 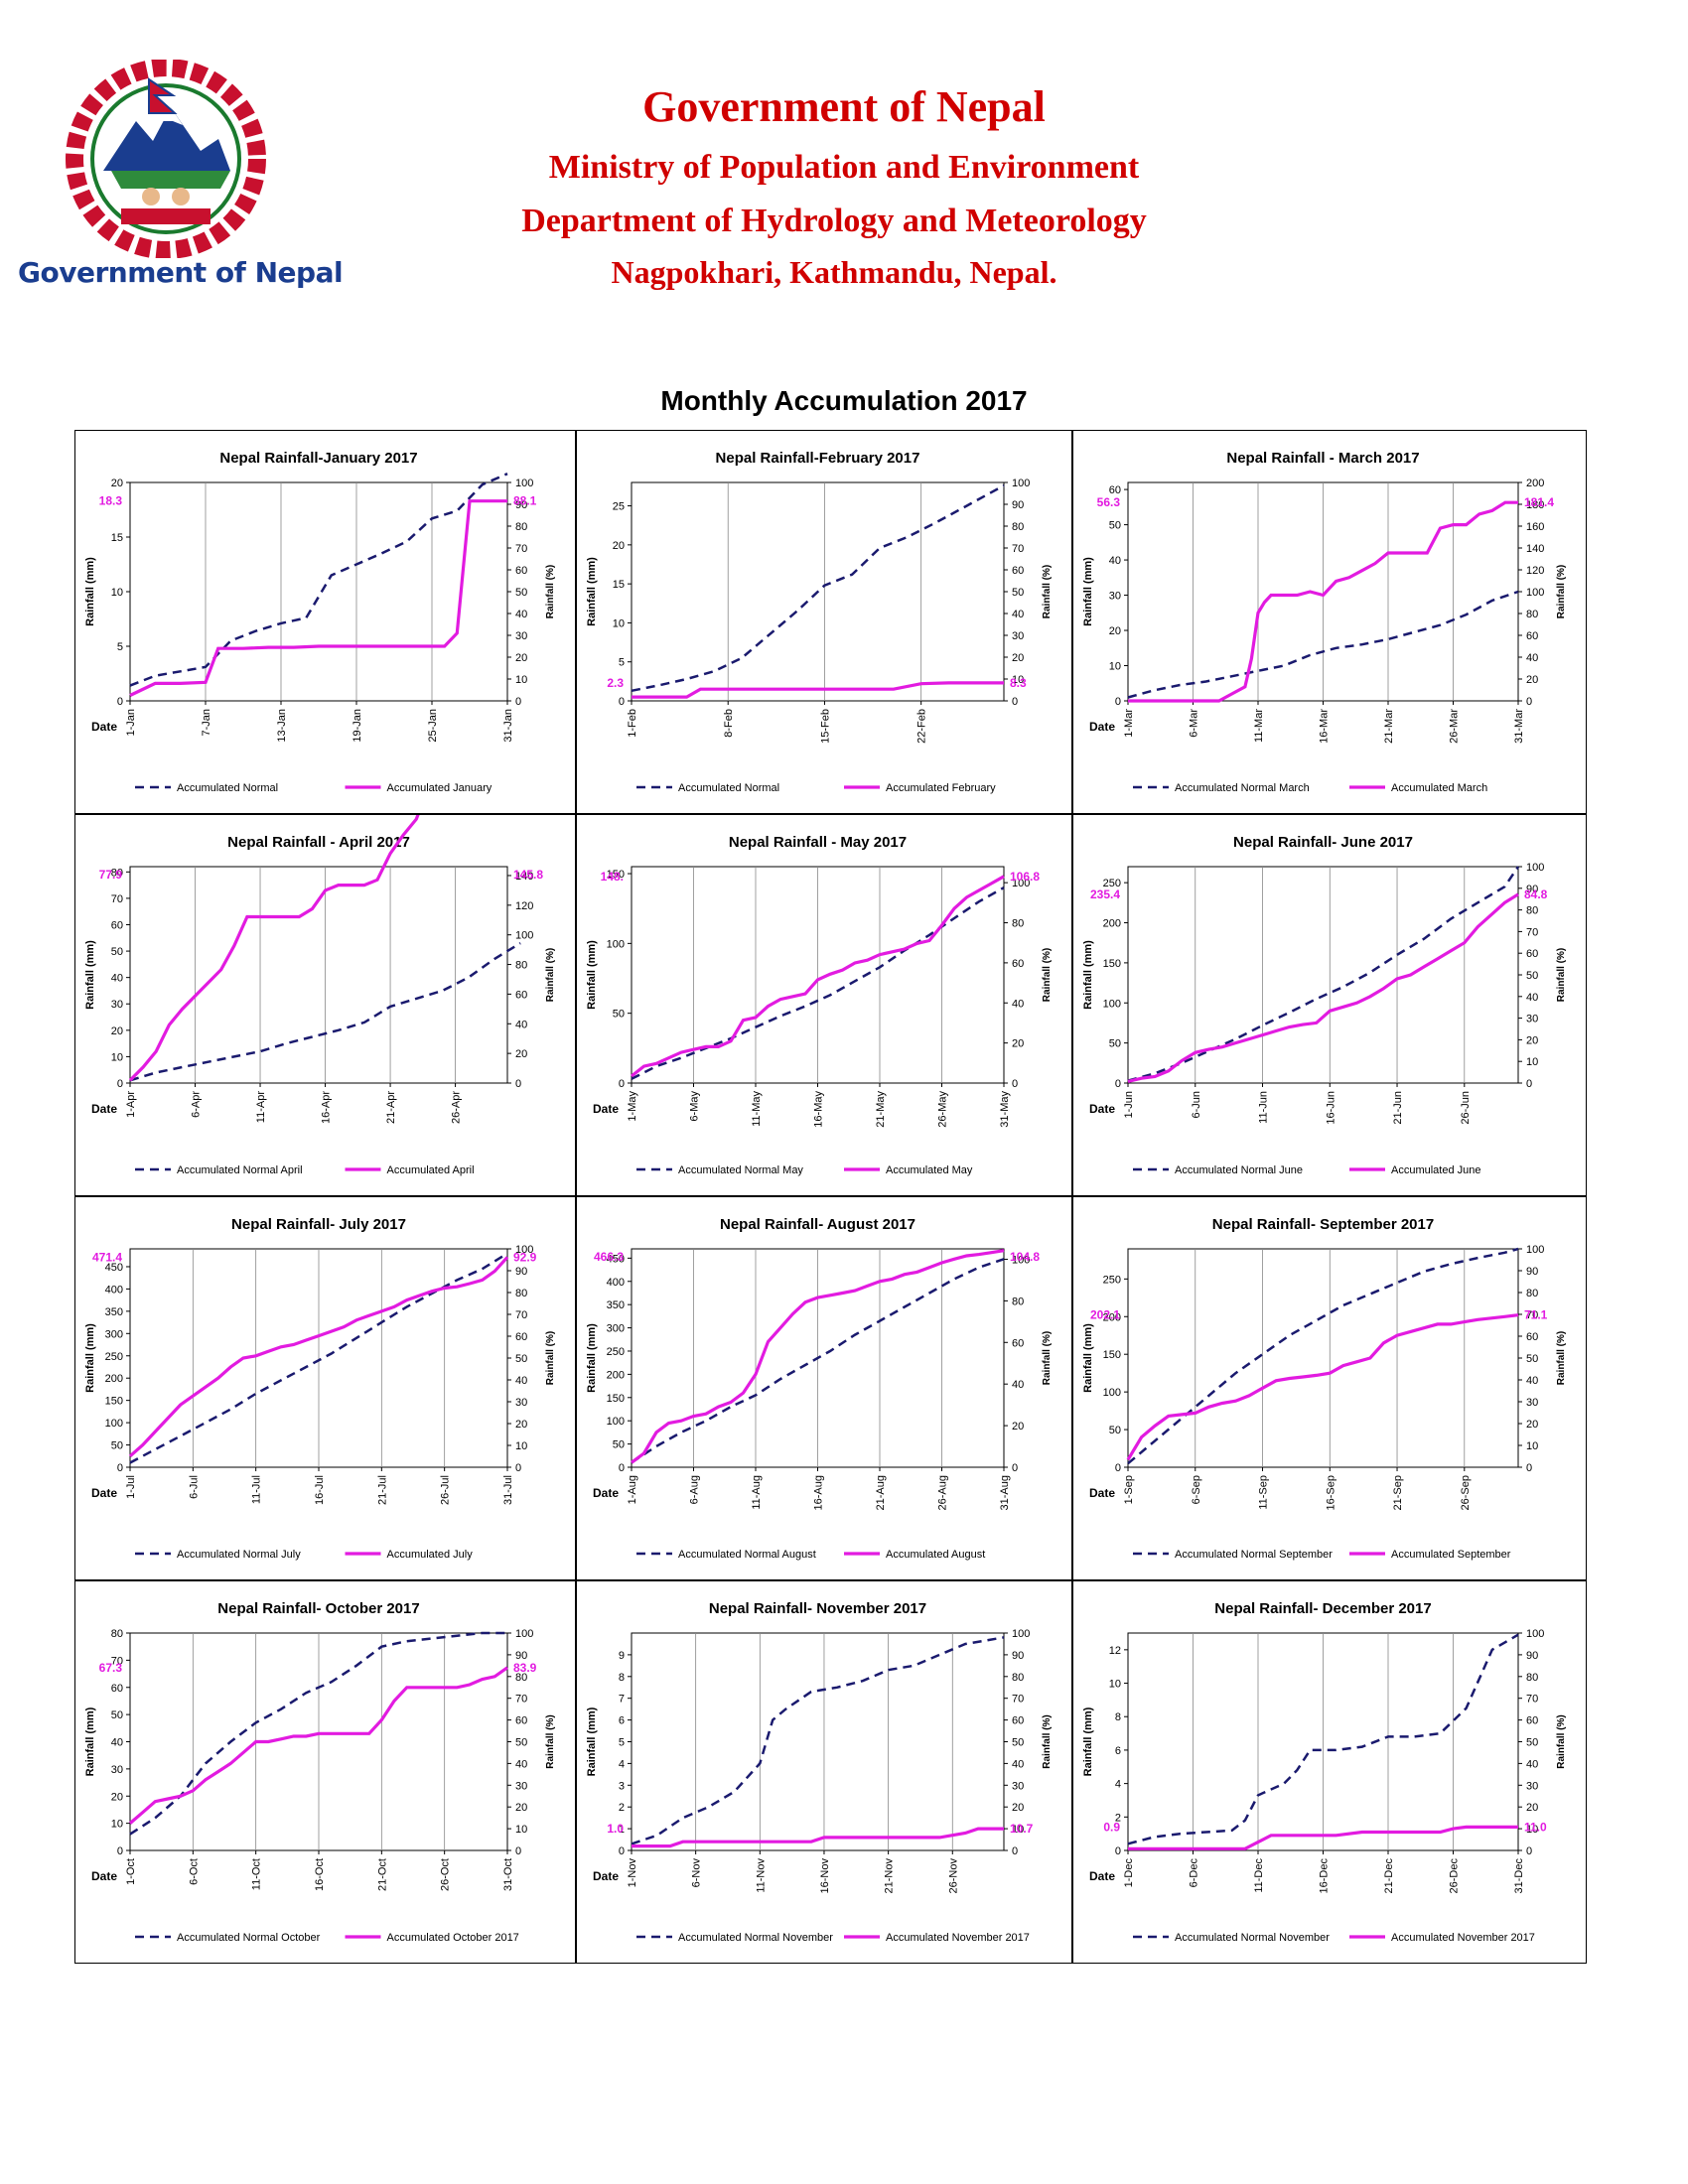 What do you see at coordinates (616, 1329) in the screenshot?
I see `y-tick-label: 300` at bounding box center [616, 1329].